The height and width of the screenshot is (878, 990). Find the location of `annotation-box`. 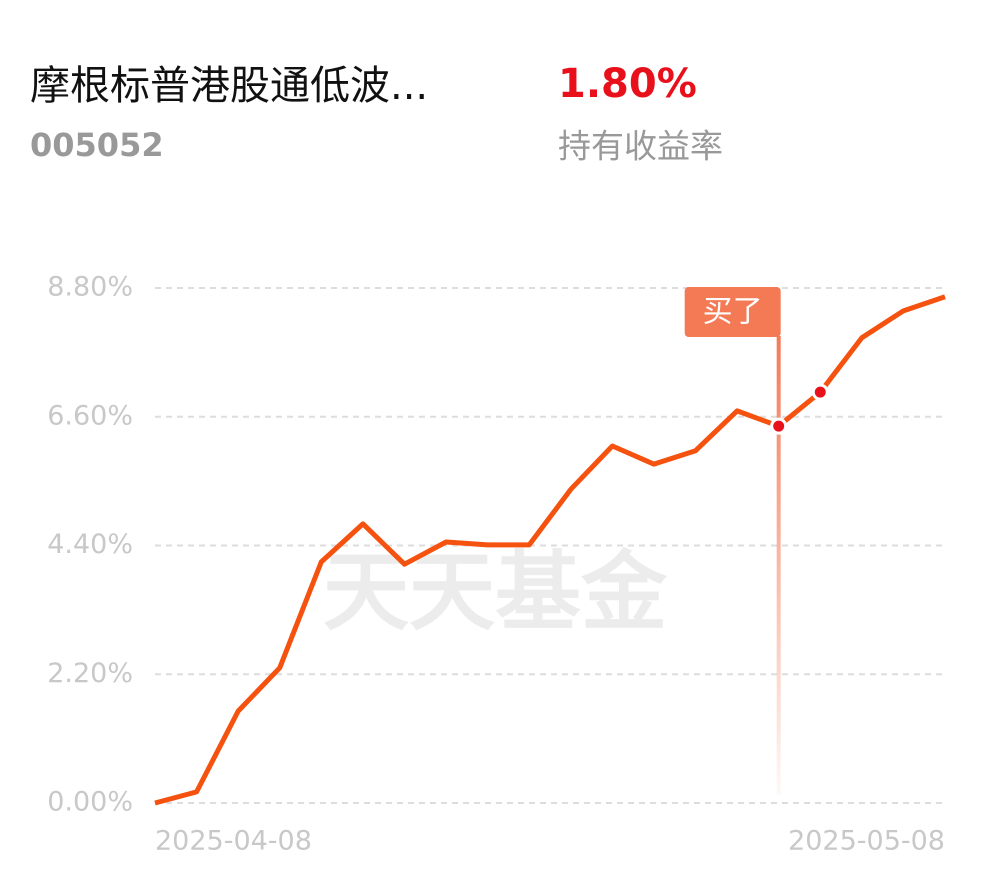

annotation-box is located at coordinates (732, 312).